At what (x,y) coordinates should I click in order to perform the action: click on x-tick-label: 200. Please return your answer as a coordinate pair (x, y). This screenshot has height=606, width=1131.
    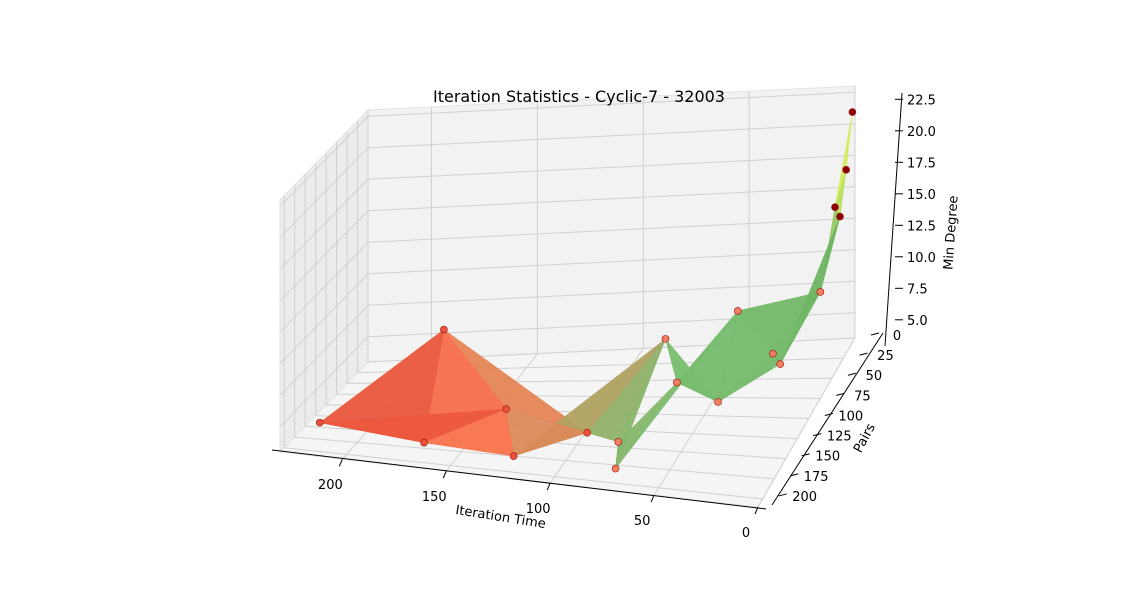
    Looking at the image, I should click on (330, 485).